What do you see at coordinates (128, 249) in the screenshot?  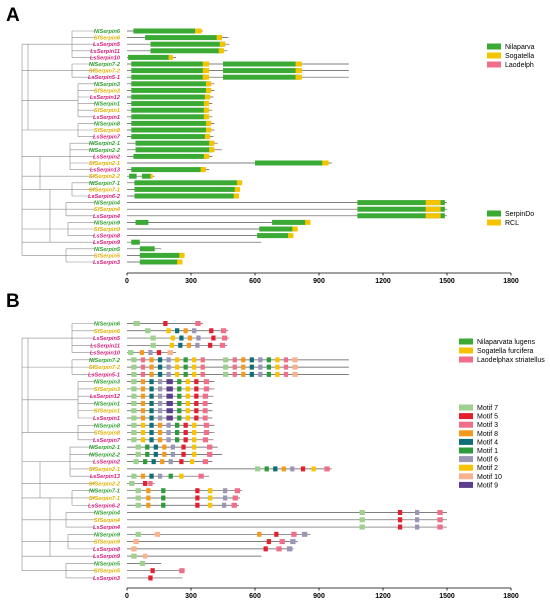 I see `gene-row: NlSerpin5` at bounding box center [128, 249].